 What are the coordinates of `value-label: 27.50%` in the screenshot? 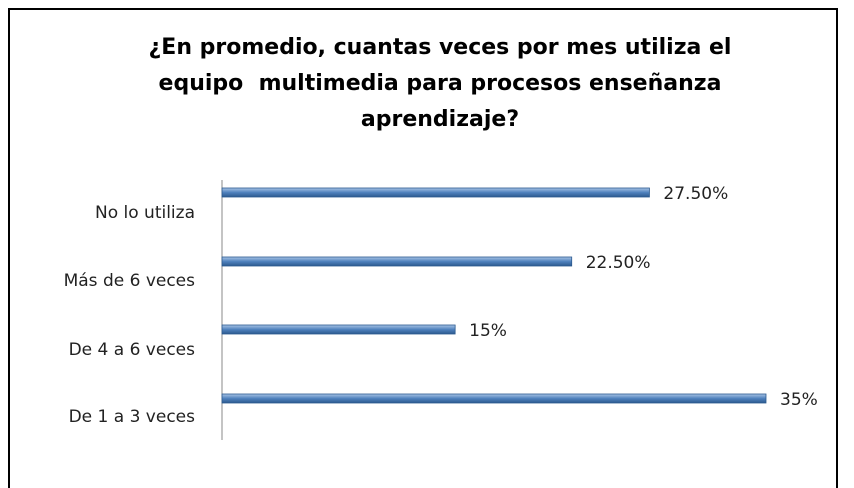 It's located at (695, 194).